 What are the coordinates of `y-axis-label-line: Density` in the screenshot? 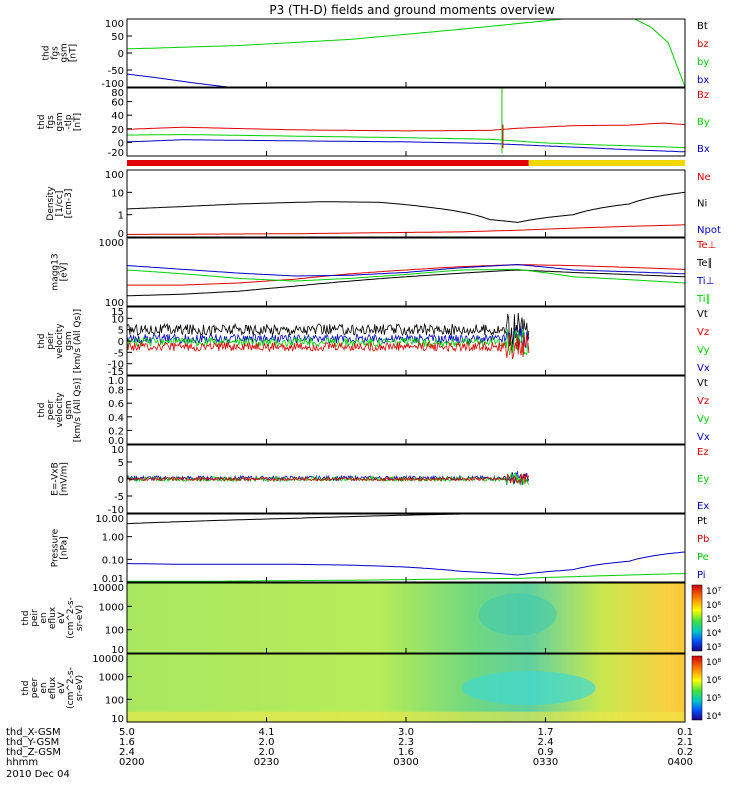 It's located at (51, 203).